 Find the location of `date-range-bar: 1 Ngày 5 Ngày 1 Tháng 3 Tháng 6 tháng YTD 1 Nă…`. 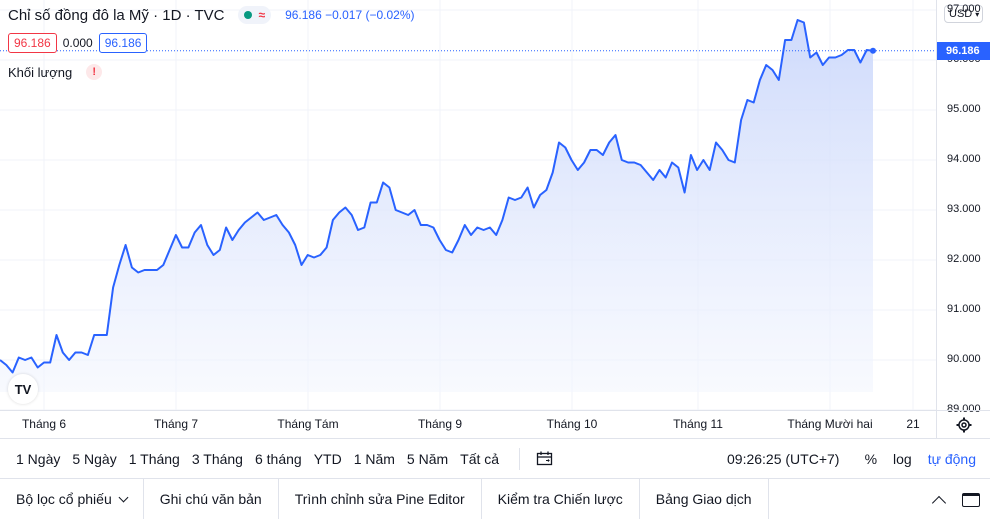

date-range-bar: 1 Ngày 5 Ngày 1 Tháng 3 Tháng 6 tháng YTD 1 Nă… is located at coordinates (495, 458).